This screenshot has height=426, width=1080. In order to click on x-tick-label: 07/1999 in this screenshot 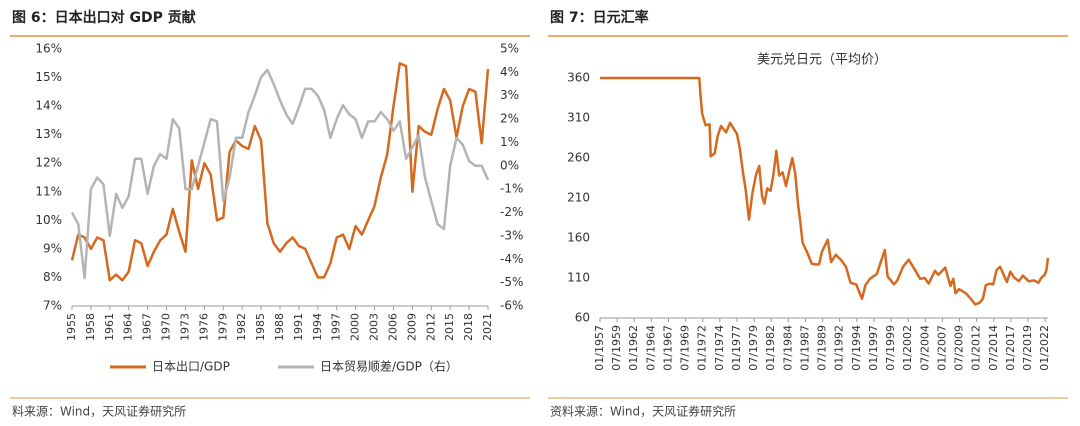, I will do `click(890, 348)`.